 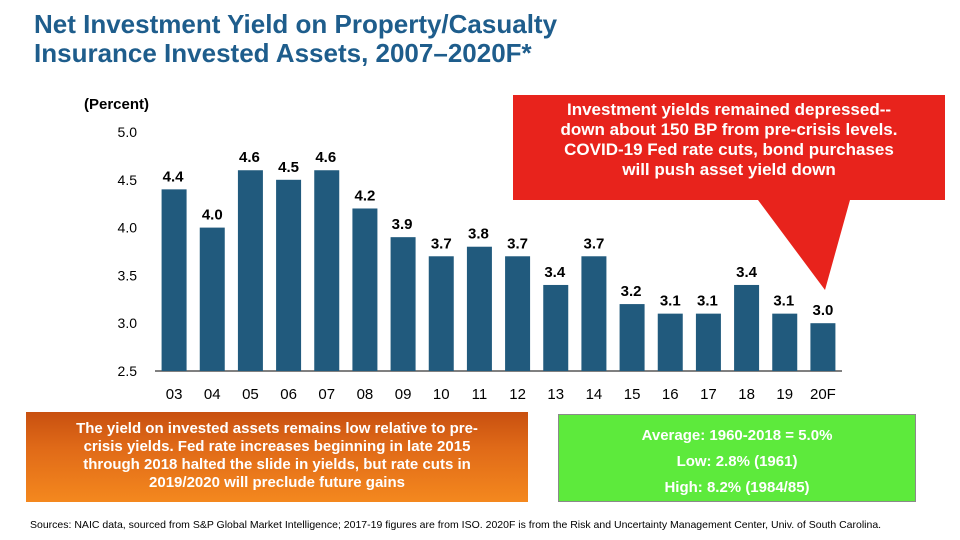 What do you see at coordinates (402, 224) in the screenshot?
I see `data-label: 3.9` at bounding box center [402, 224].